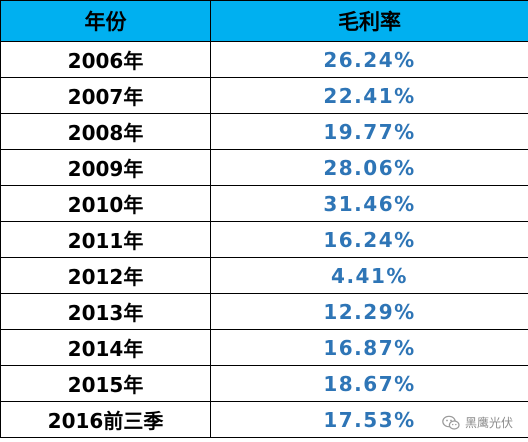 The width and height of the screenshot is (528, 442). I want to click on year-cell: 2007年, so click(105, 95).